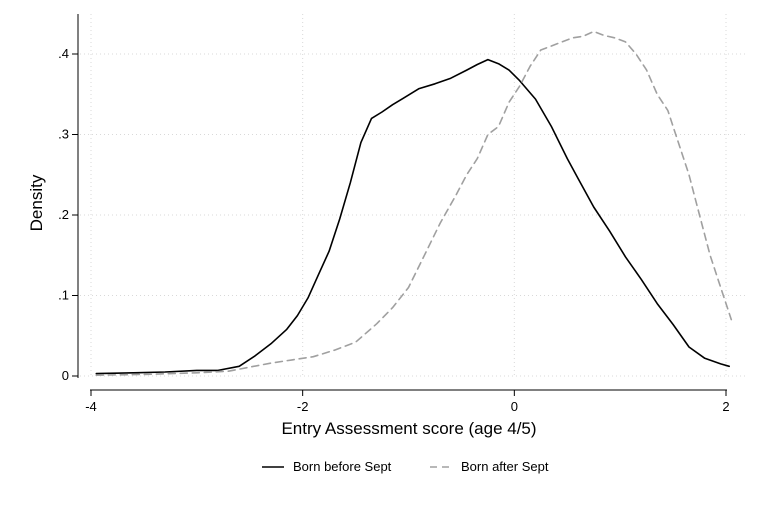 The image size is (759, 506). Describe the element at coordinates (63, 214) in the screenshot. I see `y-tick-label: .2` at that location.